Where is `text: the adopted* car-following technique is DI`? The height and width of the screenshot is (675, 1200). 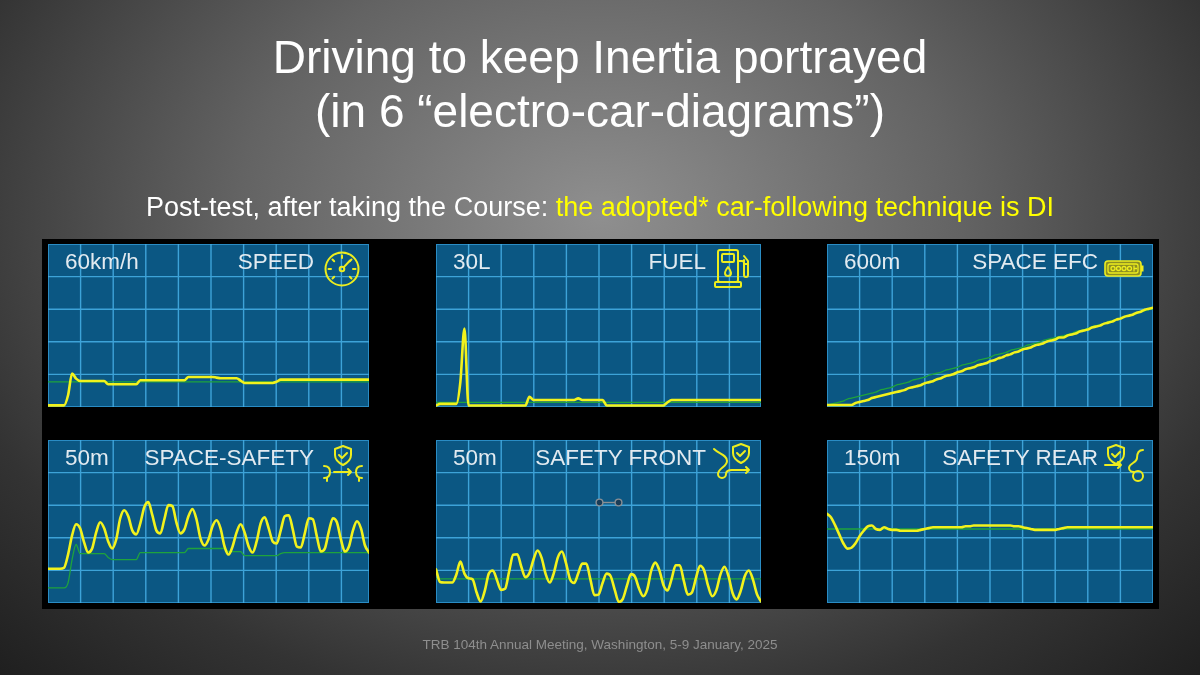
text: the adopted* car-following technique is DI is located at coordinates (805, 207).